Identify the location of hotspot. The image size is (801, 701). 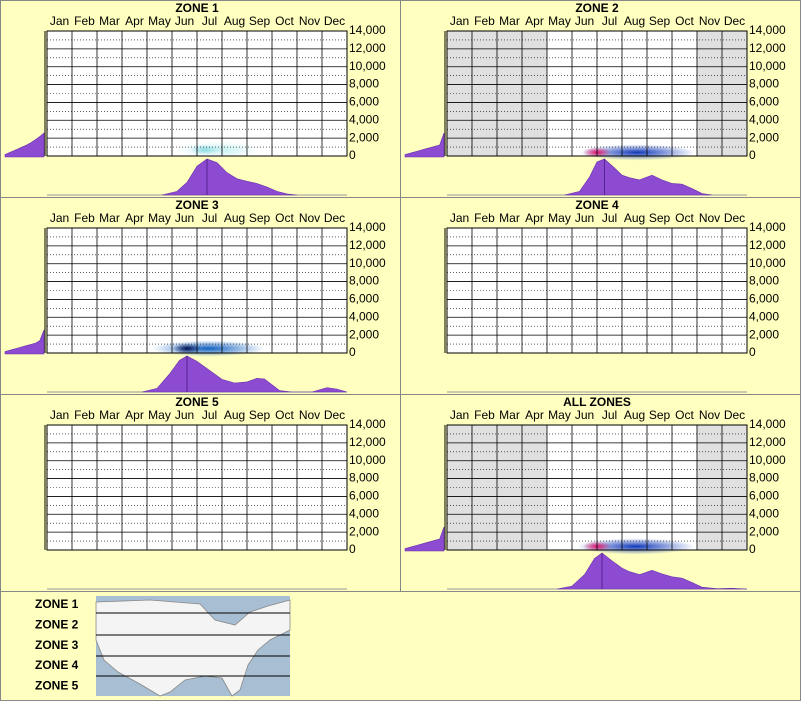
(208, 348).